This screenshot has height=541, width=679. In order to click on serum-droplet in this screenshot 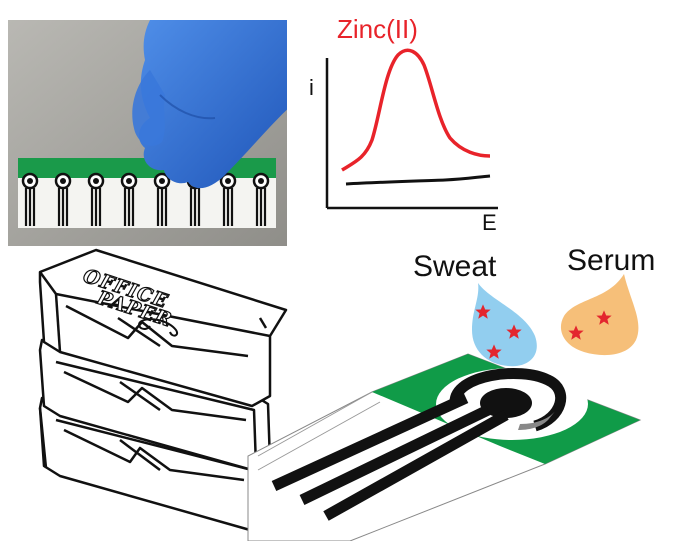, I will do `click(599, 315)`.